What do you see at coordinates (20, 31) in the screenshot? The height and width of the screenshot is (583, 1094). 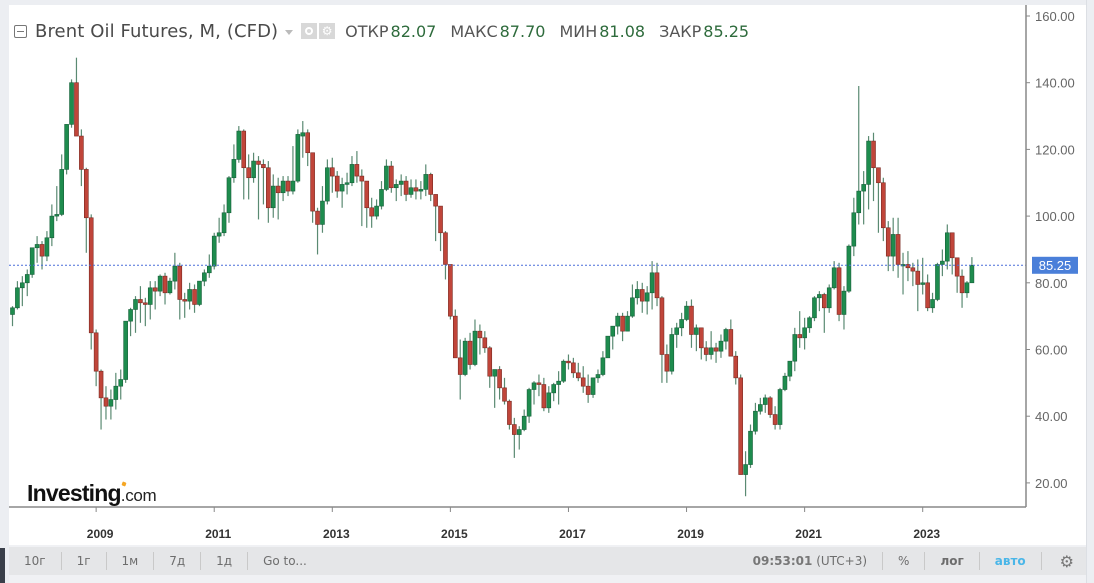 I see `collapse-icon` at bounding box center [20, 31].